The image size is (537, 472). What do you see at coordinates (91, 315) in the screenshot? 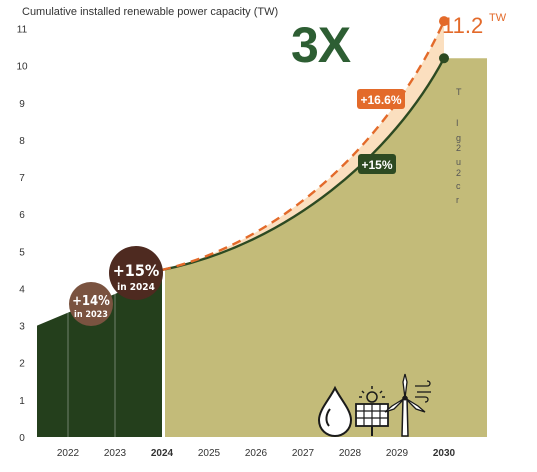
I see `growth-2023-sub: in 2023` at bounding box center [91, 315].